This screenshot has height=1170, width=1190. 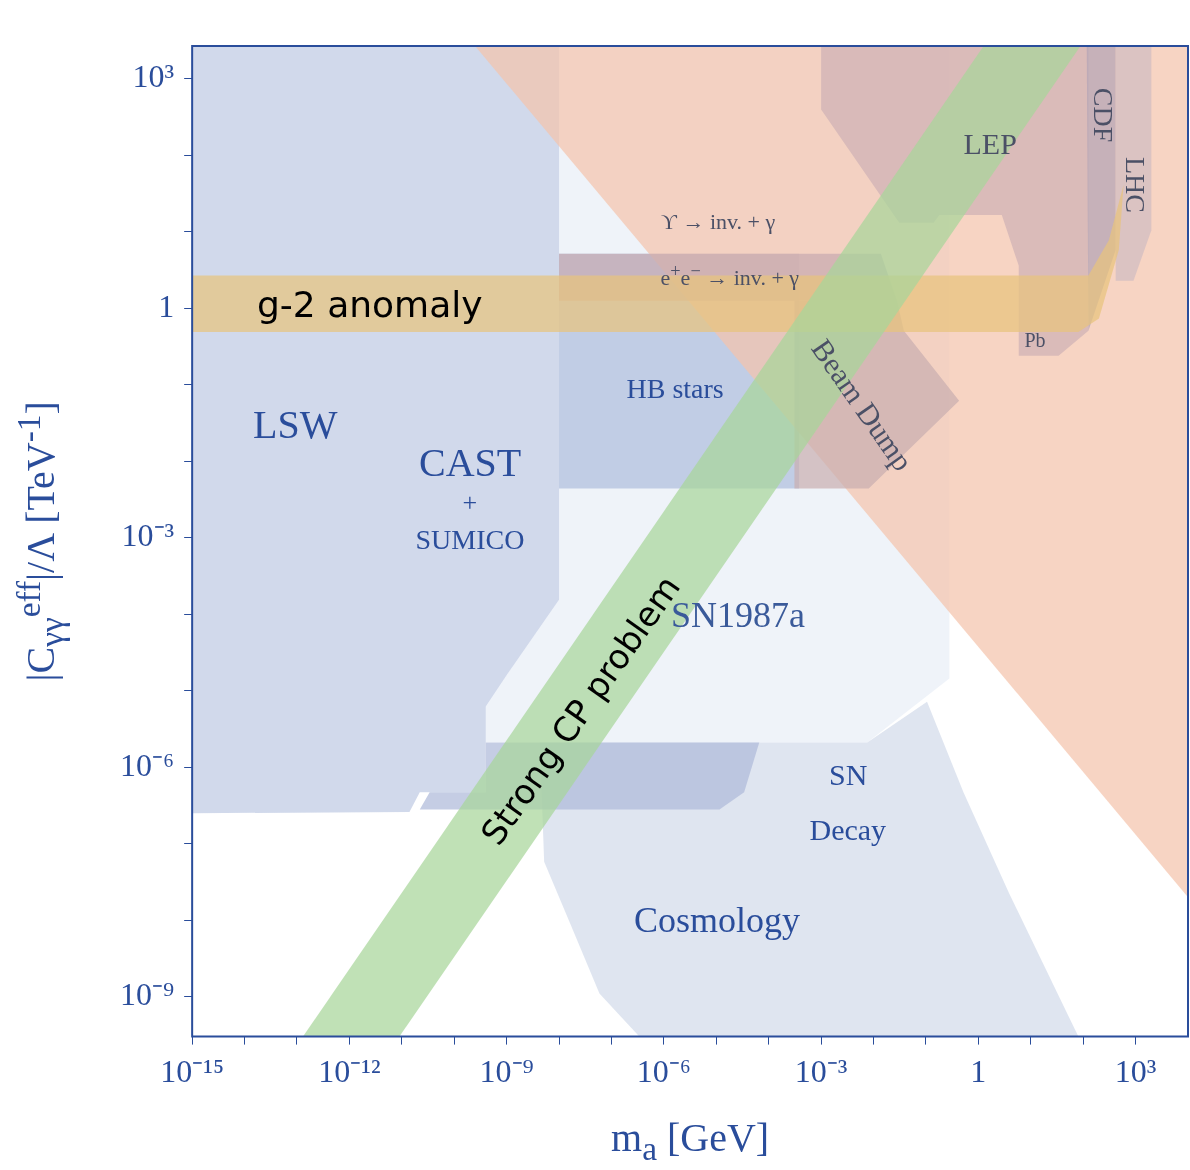 What do you see at coordinates (295, 424) in the screenshot?
I see `annotation: LSW` at bounding box center [295, 424].